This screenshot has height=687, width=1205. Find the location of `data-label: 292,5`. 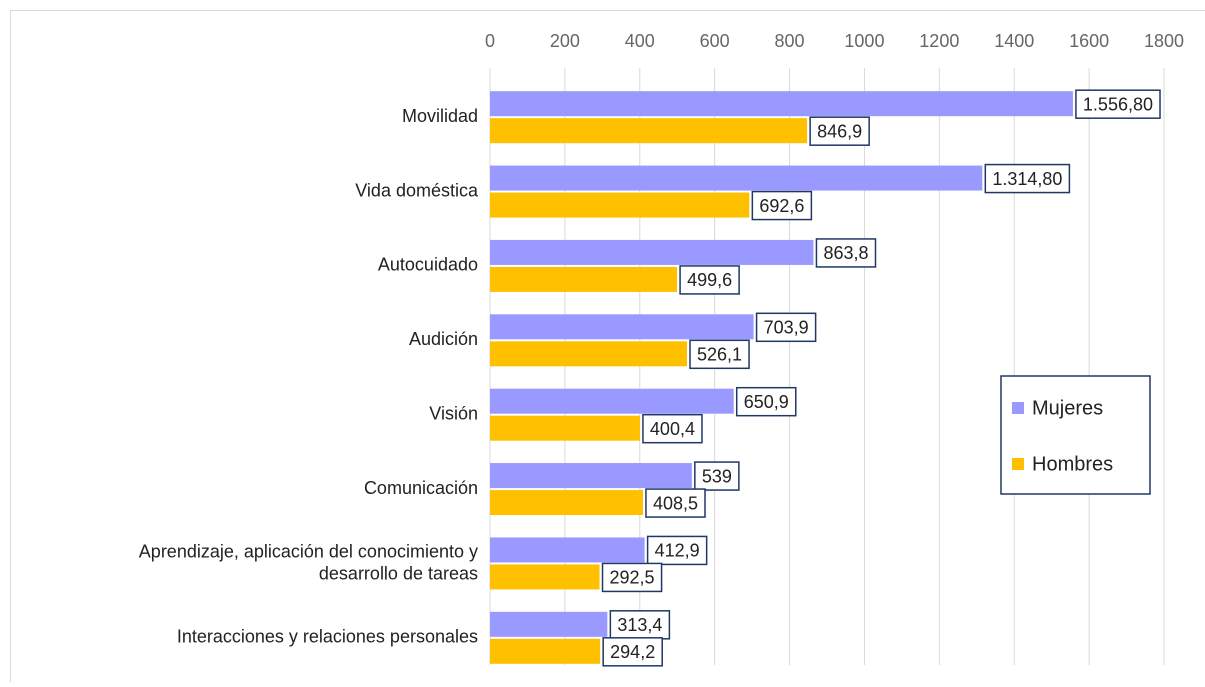

data-label: 292,5 is located at coordinates (632, 577).